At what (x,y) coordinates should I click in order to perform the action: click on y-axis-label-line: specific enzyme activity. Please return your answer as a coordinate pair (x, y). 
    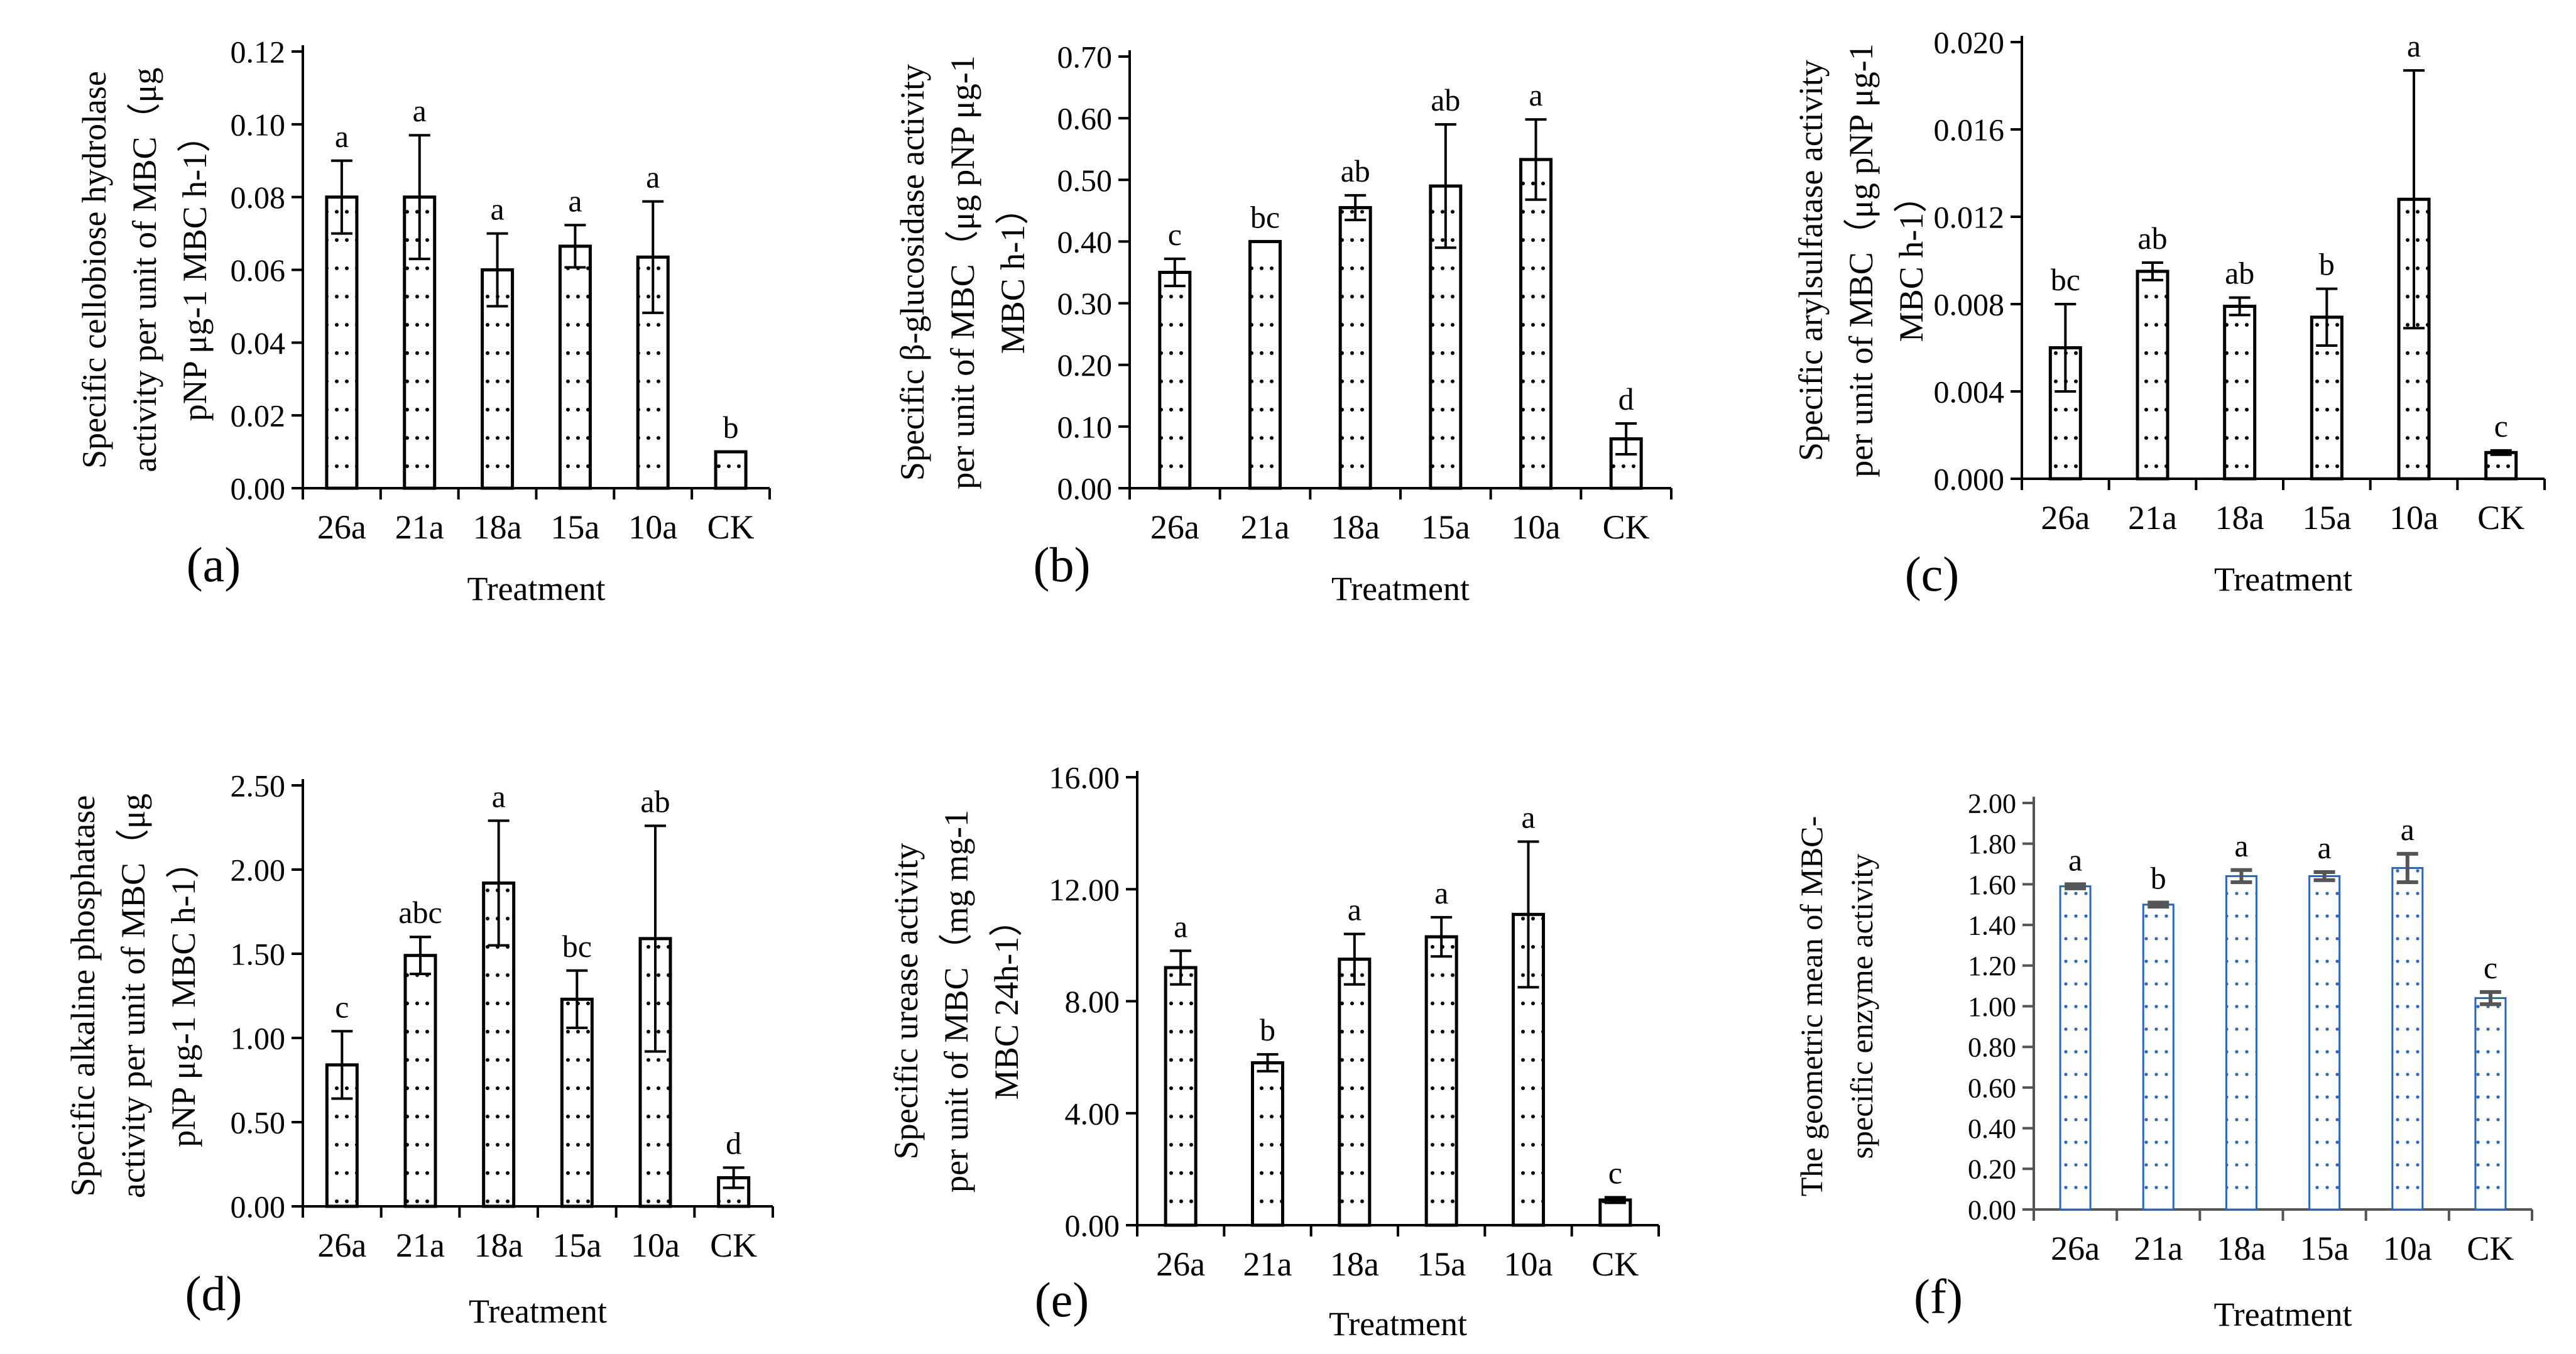
    Looking at the image, I should click on (1862, 1006).